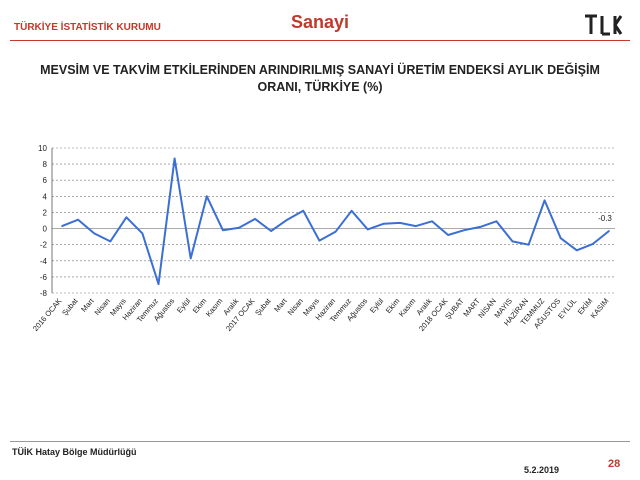 The width and height of the screenshot is (640, 480). What do you see at coordinates (600, 309) in the screenshot?
I see `x-tick-label: KASIM` at bounding box center [600, 309].